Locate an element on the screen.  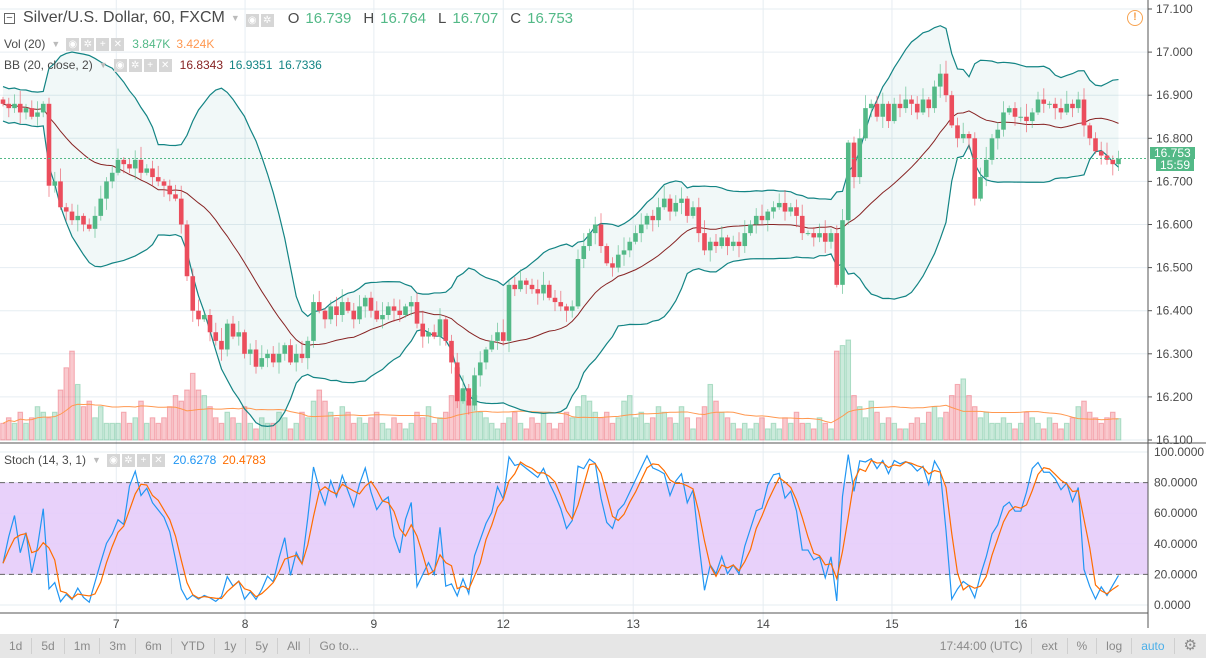
range-6m: 6m is located at coordinates (154, 646).